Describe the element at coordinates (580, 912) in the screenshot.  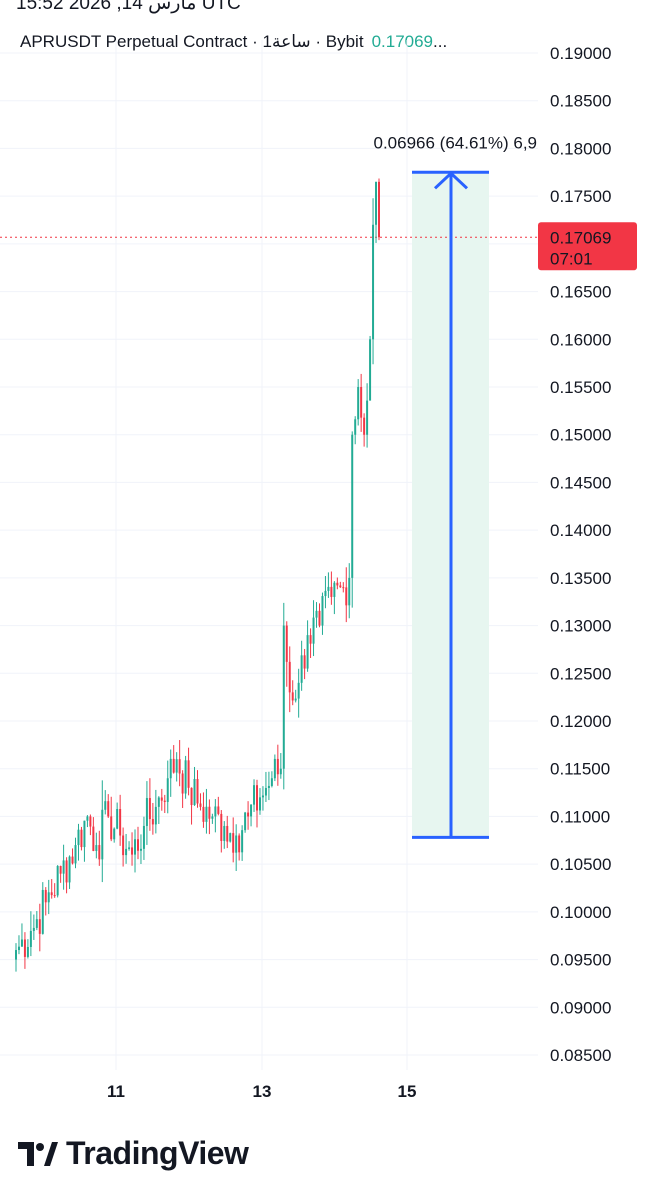
I see `price-tick-label: 0.10000` at that location.